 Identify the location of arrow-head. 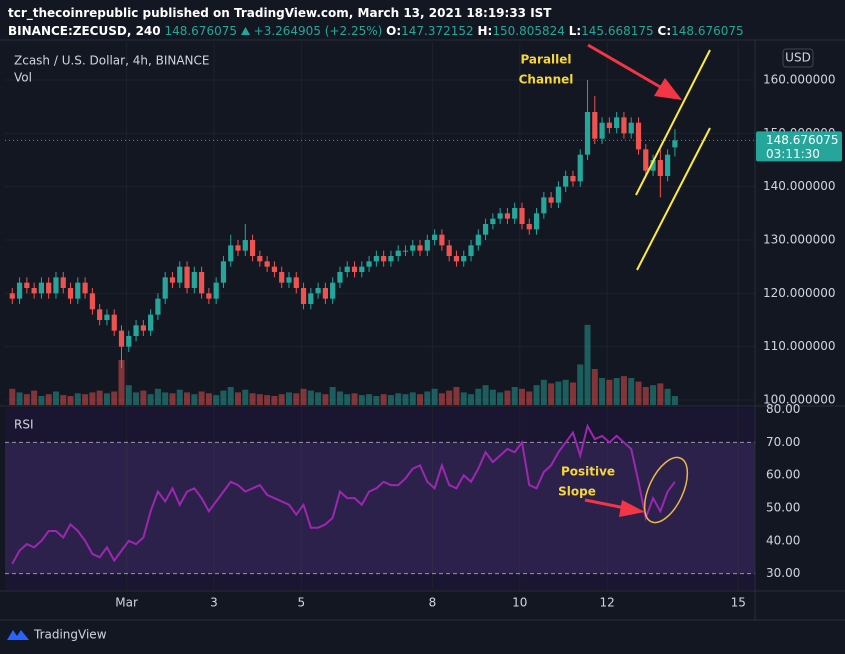
(668, 89).